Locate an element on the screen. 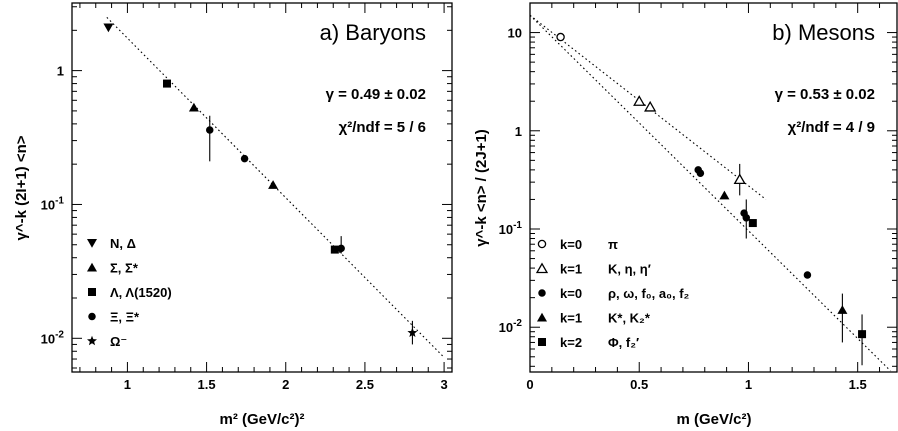  x-tick-label: 0 is located at coordinates (529, 384).